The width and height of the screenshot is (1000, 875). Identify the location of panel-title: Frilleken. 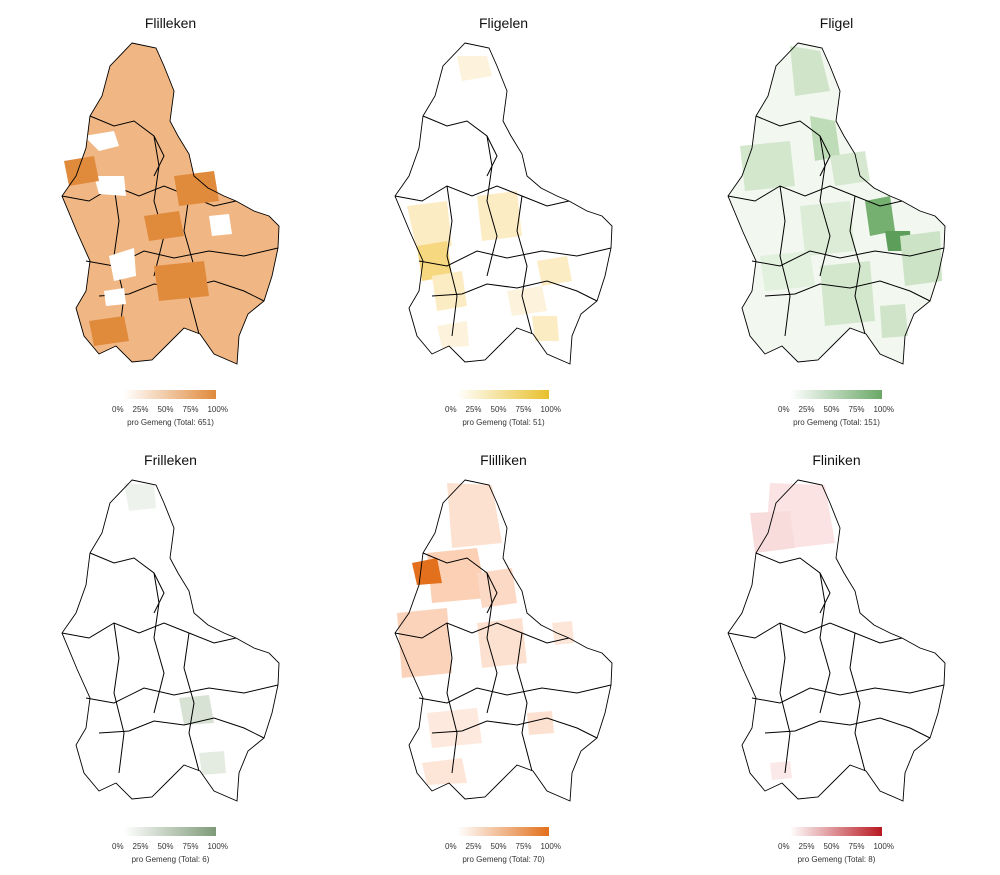
(170, 460).